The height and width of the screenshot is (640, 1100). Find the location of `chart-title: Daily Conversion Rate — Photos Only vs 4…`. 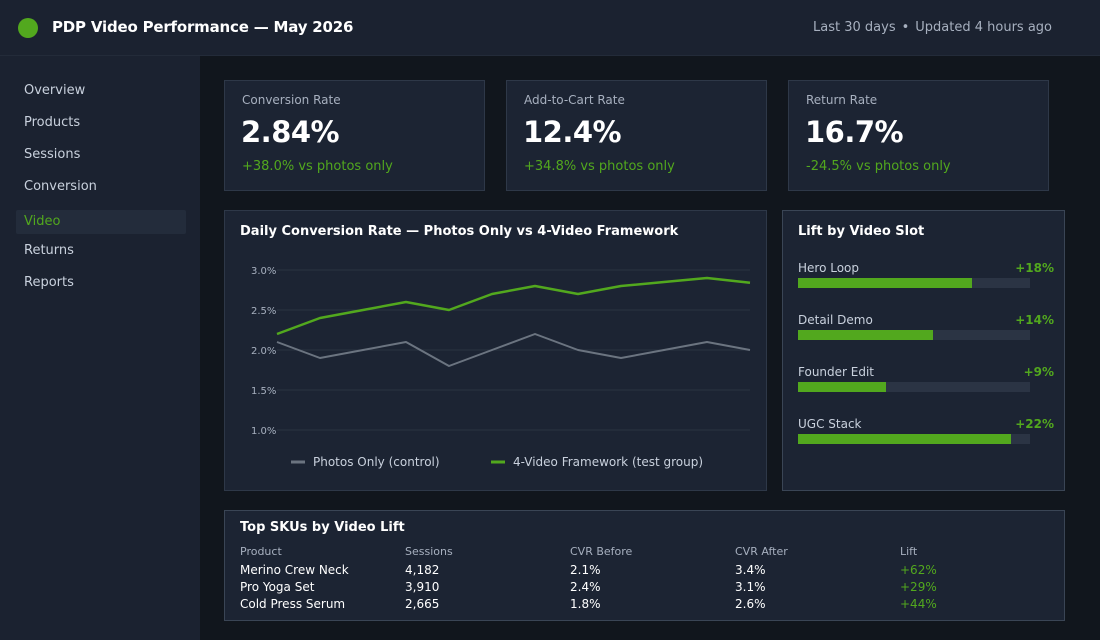

chart-title: Daily Conversion Rate — Photos Only vs 4… is located at coordinates (459, 231).